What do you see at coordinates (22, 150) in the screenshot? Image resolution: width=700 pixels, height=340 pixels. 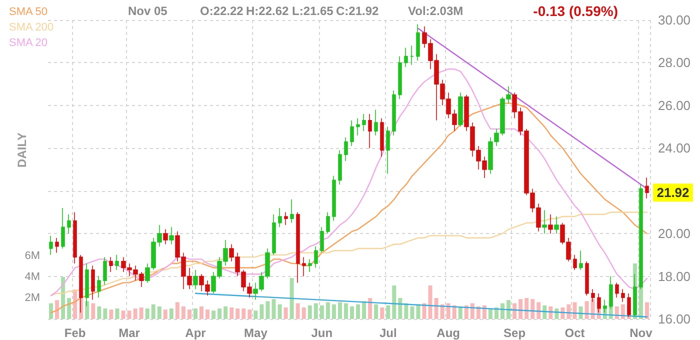 I see `text: DAILY` at bounding box center [22, 150].